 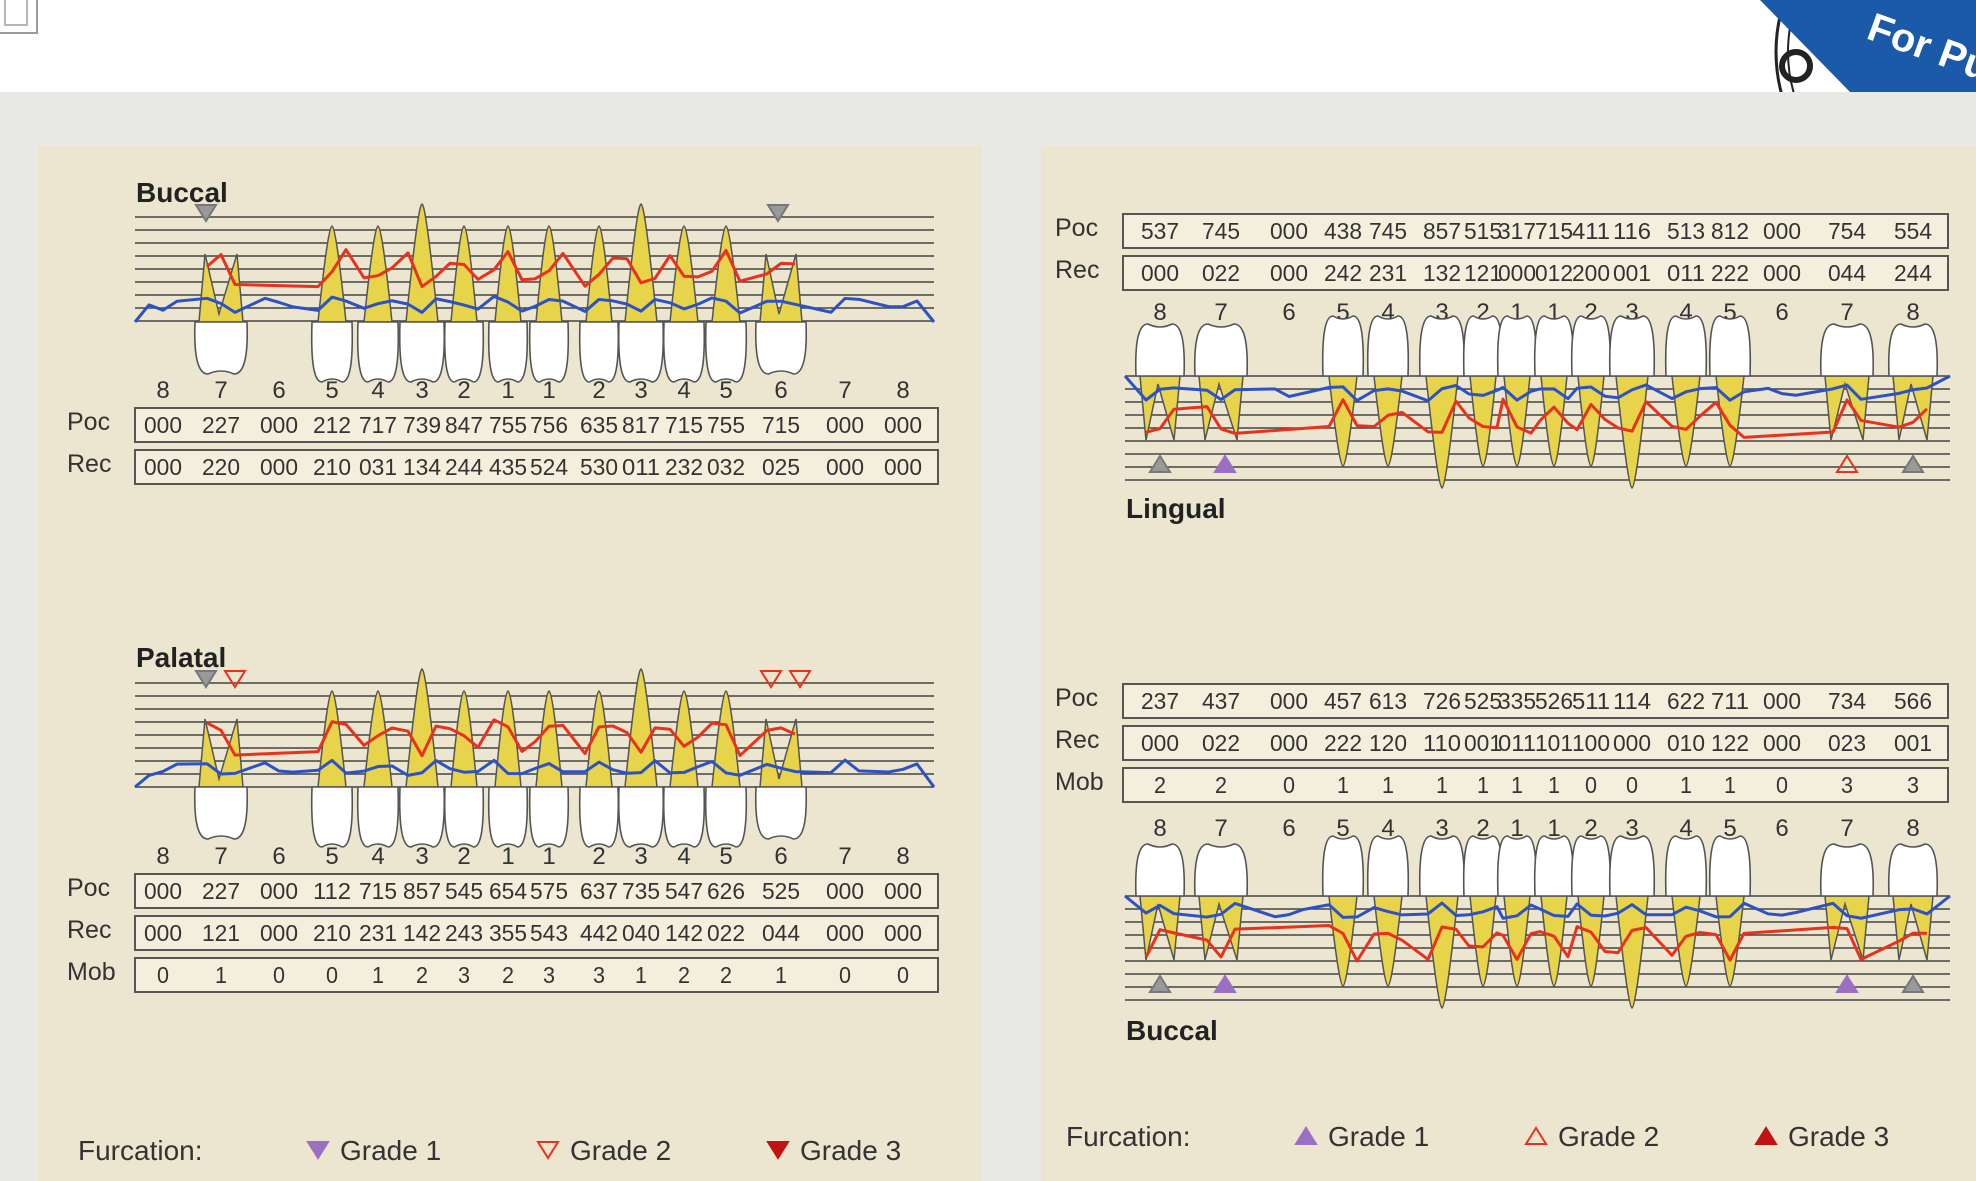 I want to click on cell-value: 739, so click(x=422, y=425).